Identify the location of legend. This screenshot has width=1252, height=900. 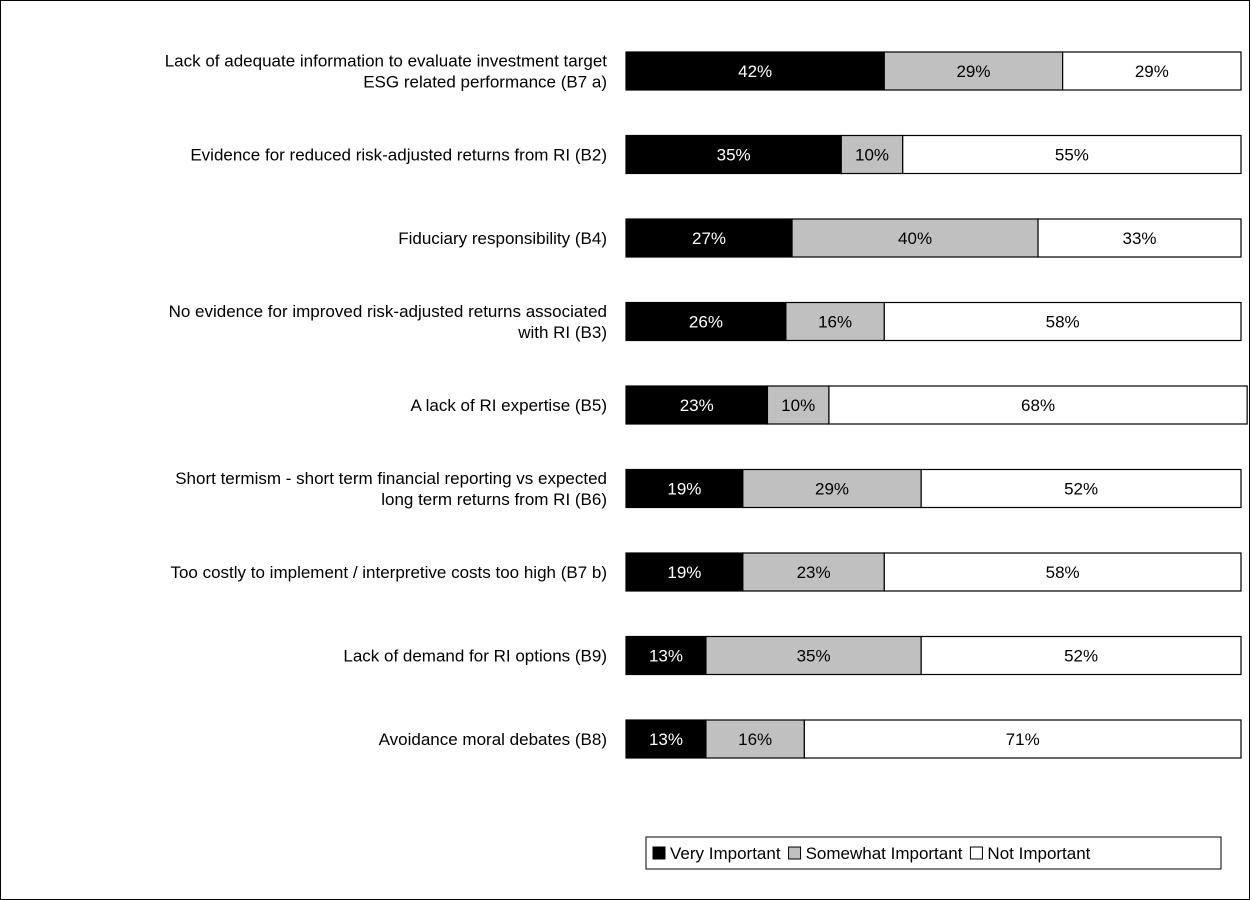
(933, 853).